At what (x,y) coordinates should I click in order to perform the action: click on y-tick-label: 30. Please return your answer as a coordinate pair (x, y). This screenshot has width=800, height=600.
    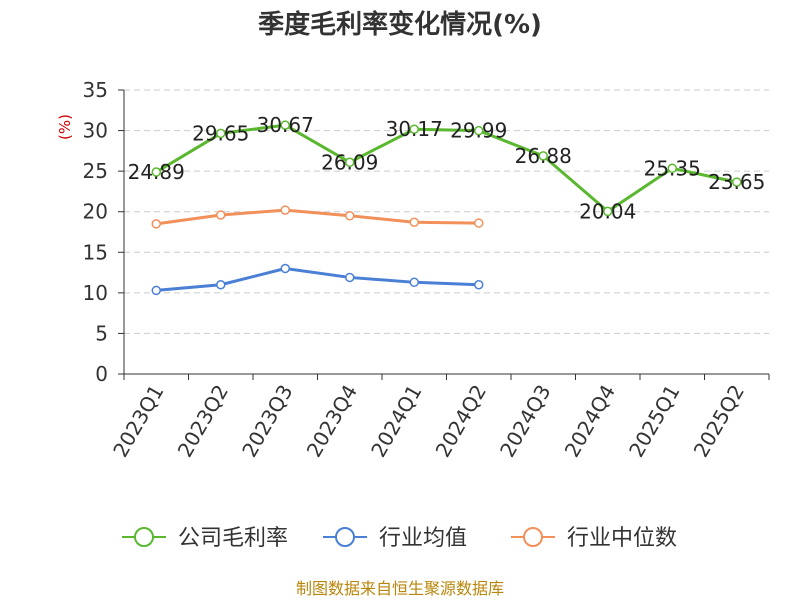
    Looking at the image, I should click on (95, 131).